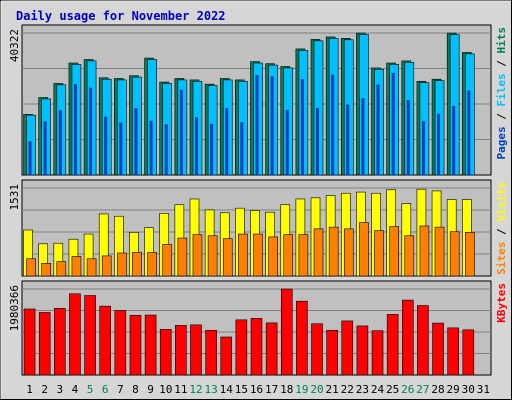 This screenshot has height=405, width=512. I want to click on x-tick-label: 15, so click(241, 389).